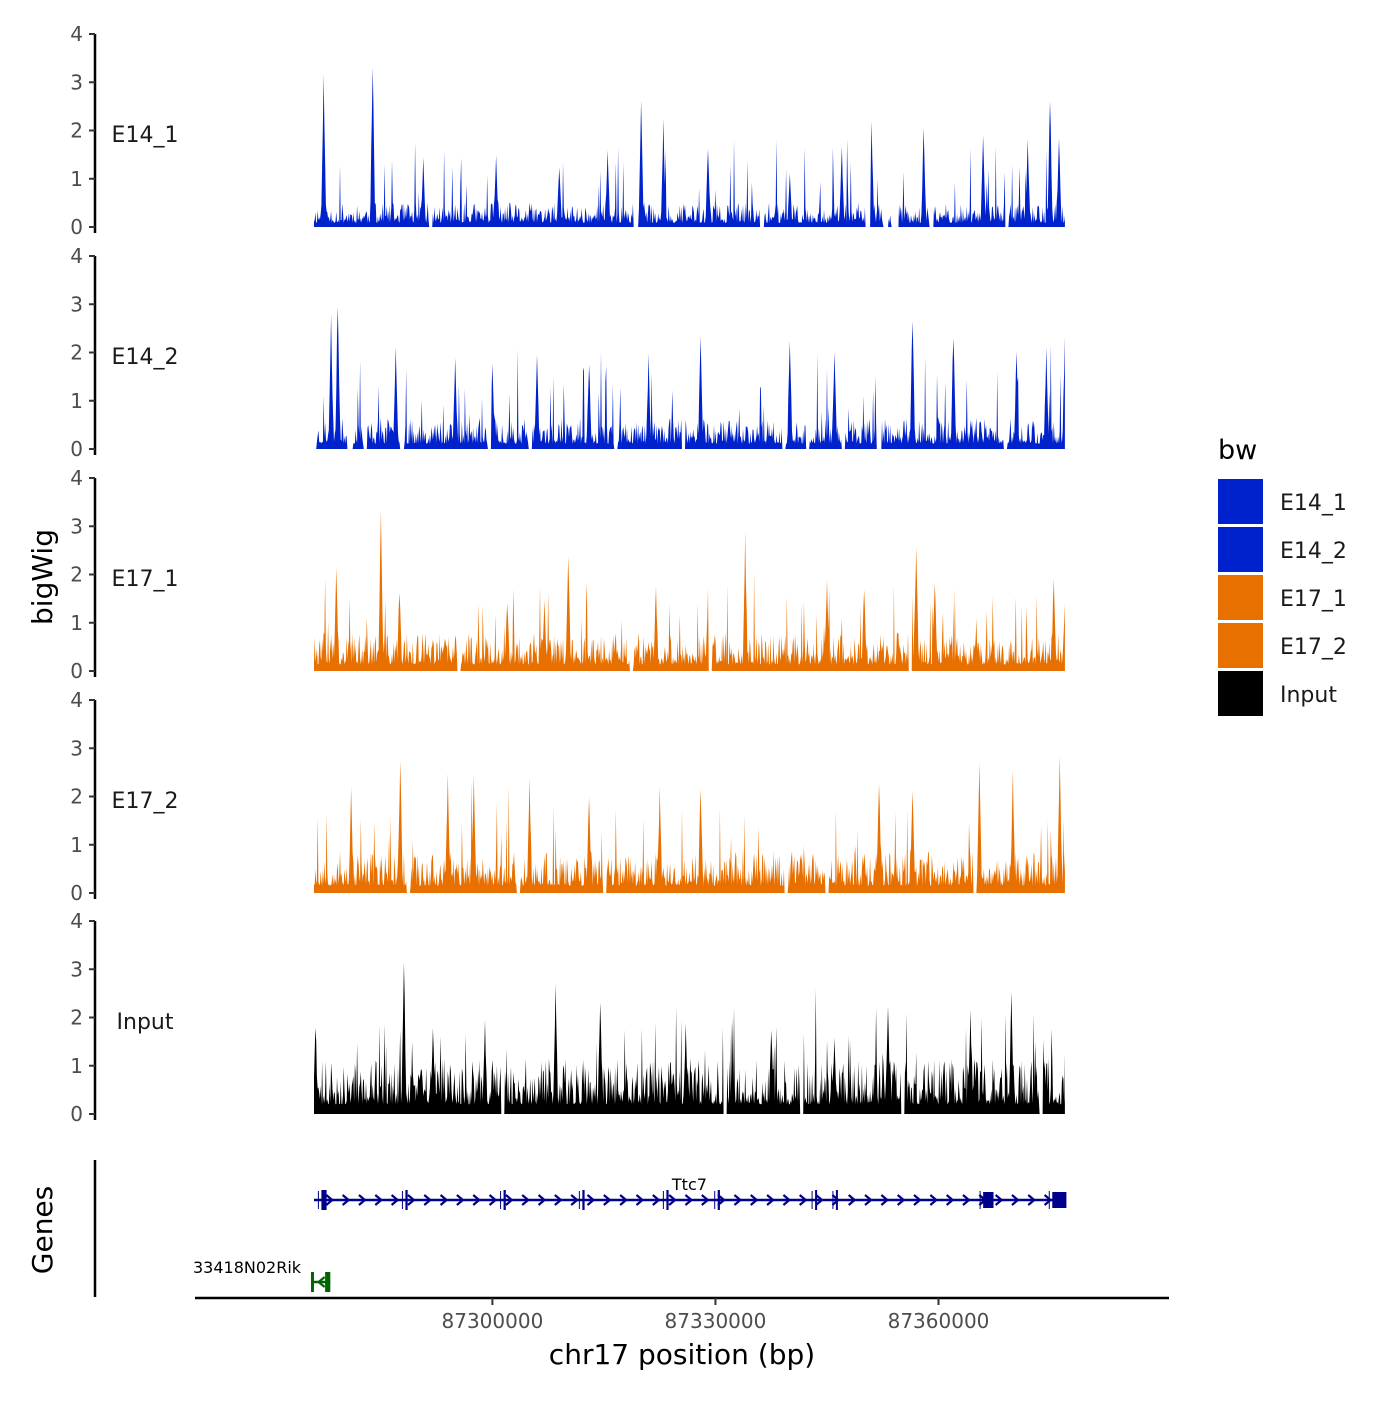 The image size is (1400, 1405). I want to click on track-e14-1: 0 1 2 3 4 E14_1, so click(567, 130).